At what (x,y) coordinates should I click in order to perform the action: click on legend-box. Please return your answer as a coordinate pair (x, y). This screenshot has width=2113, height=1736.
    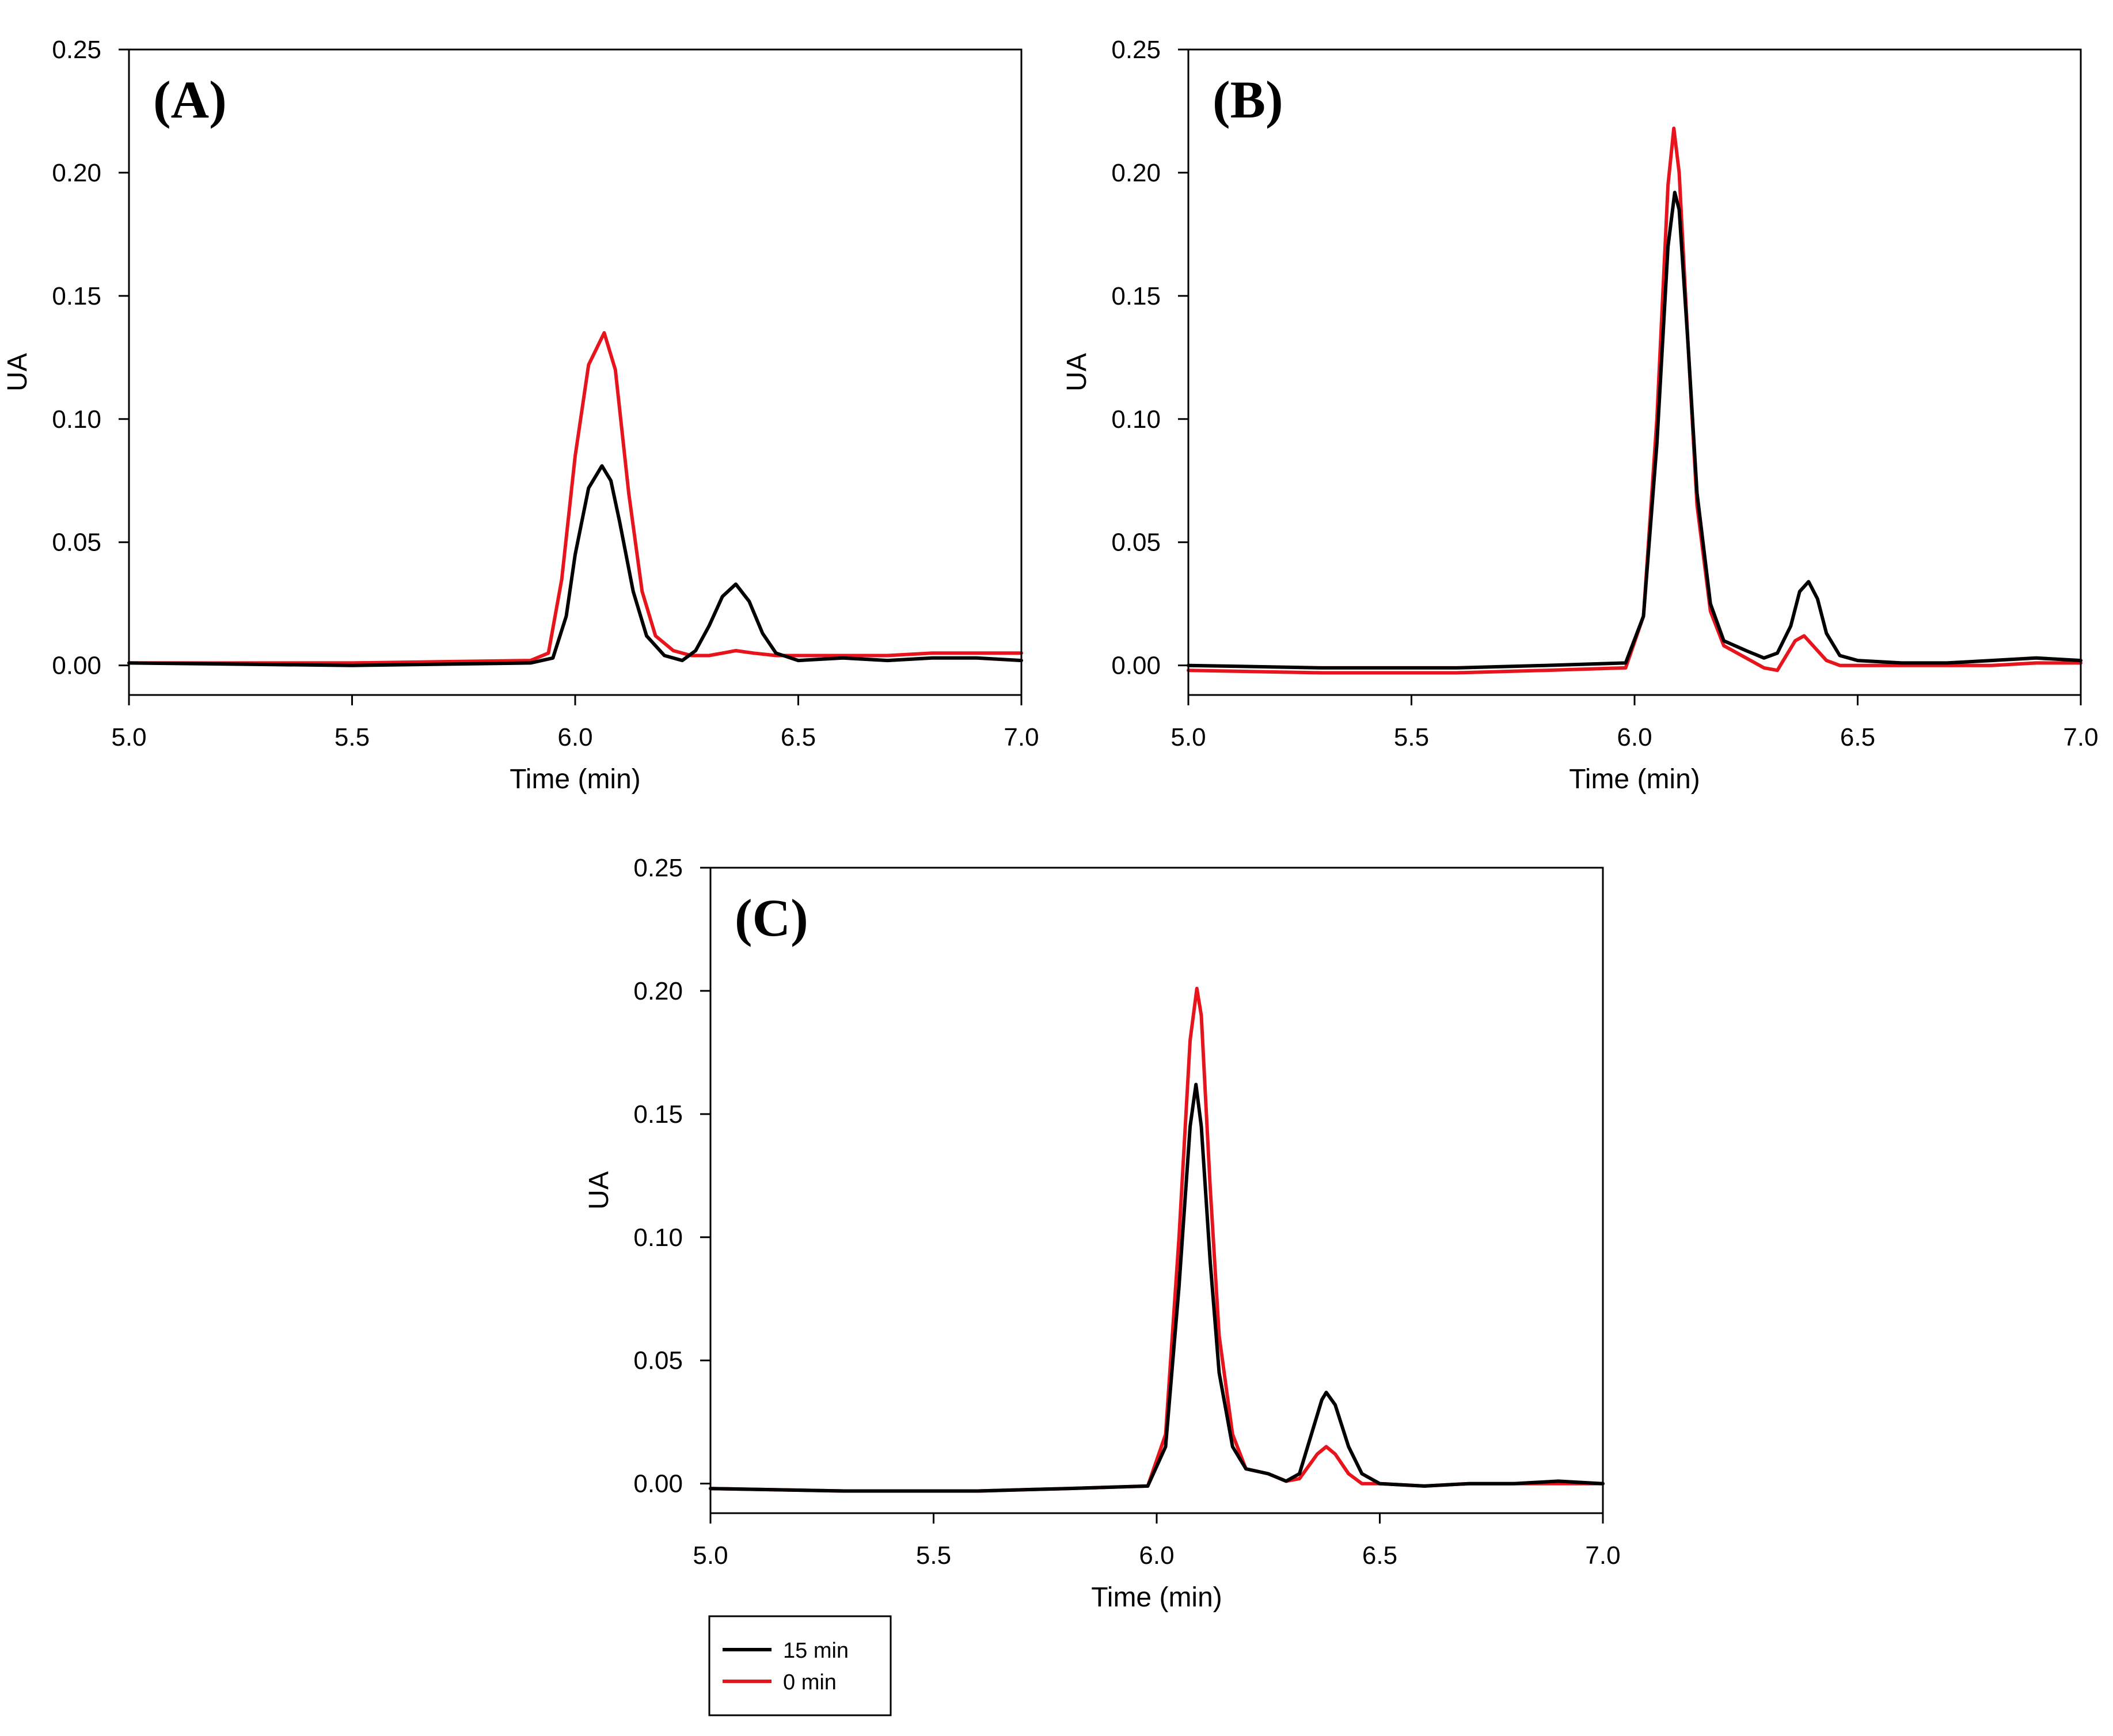
    Looking at the image, I should click on (800, 1665).